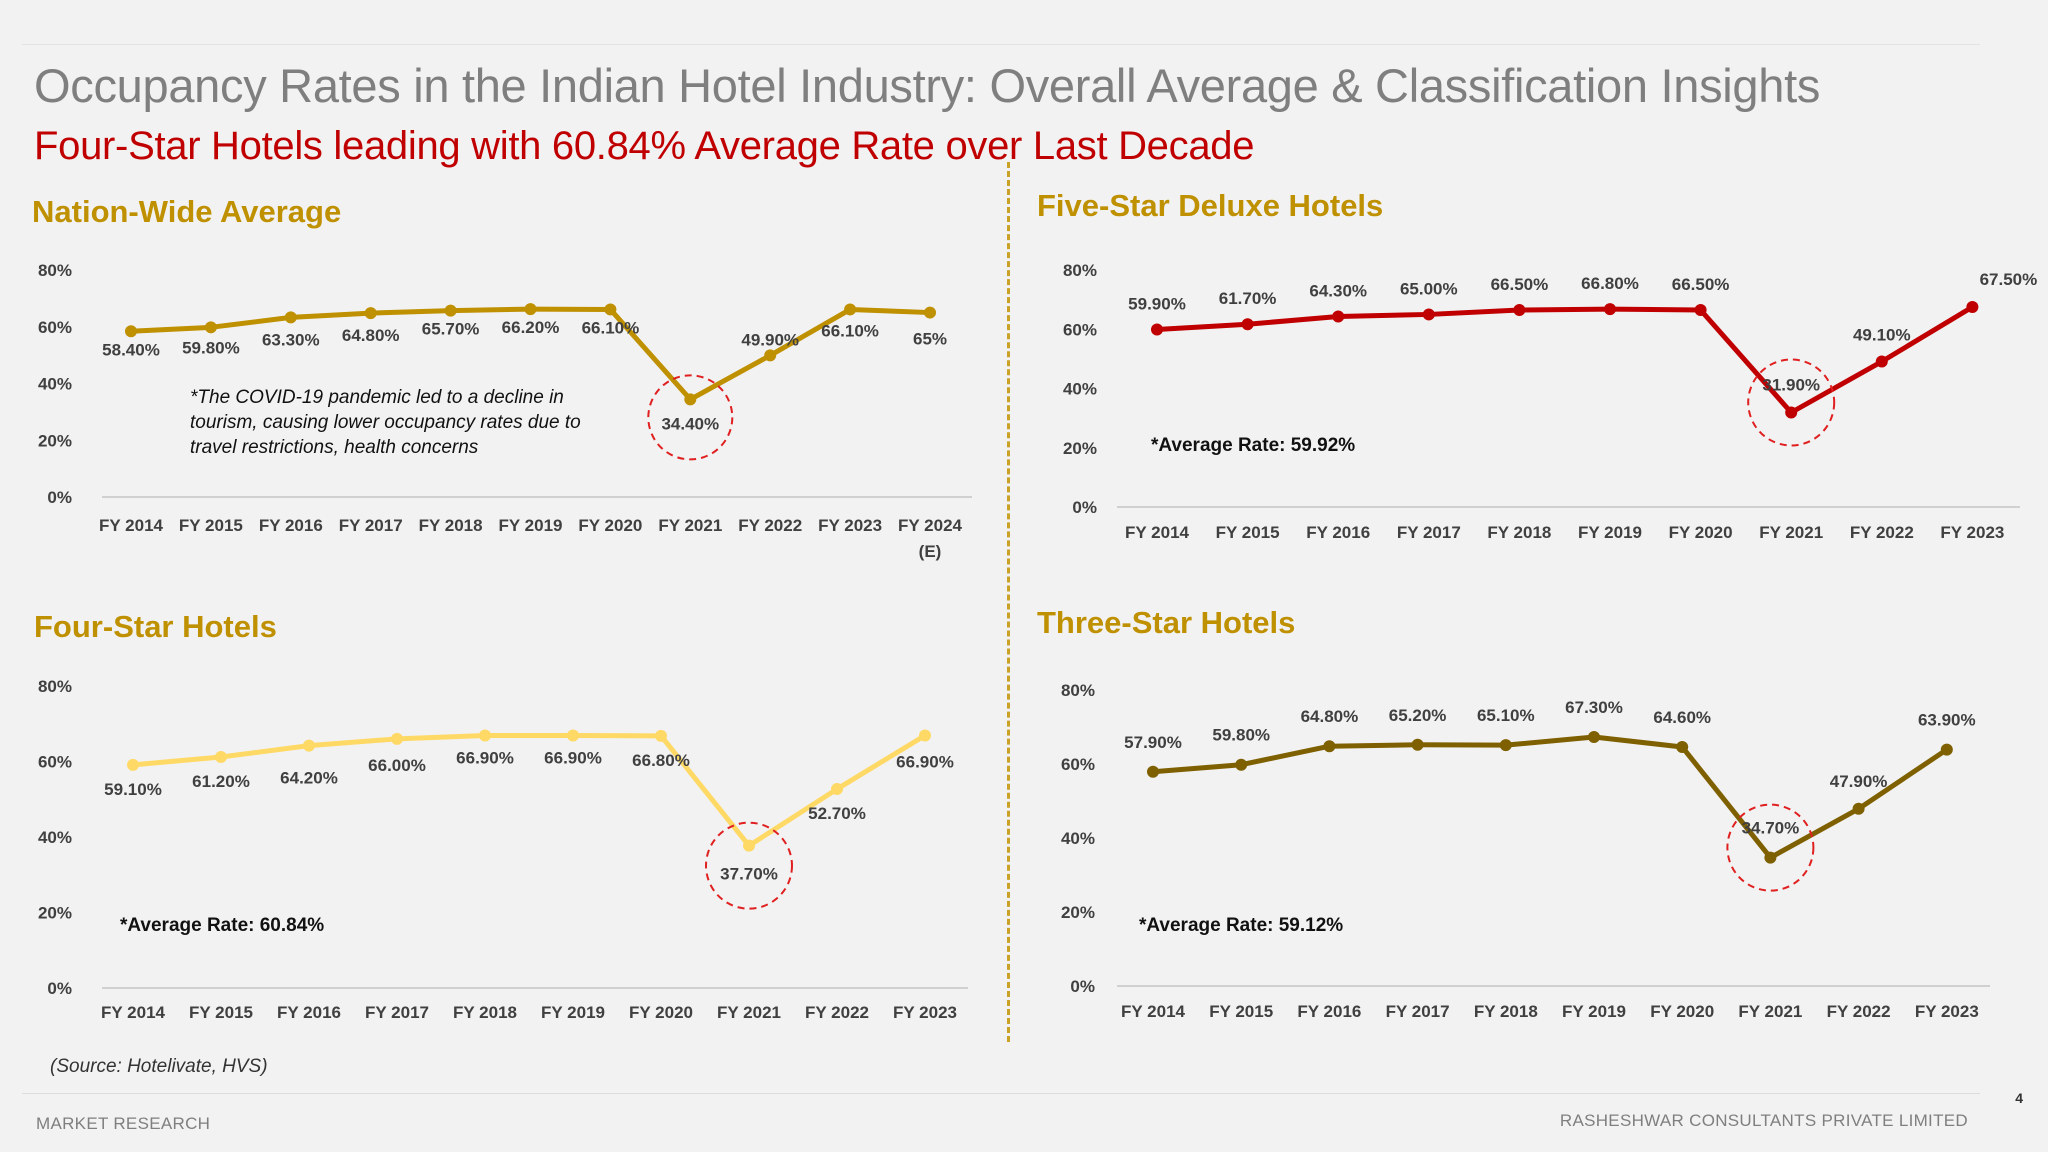  Describe the element at coordinates (451, 525) in the screenshot. I see `x-tick-label: FY 2018` at that location.